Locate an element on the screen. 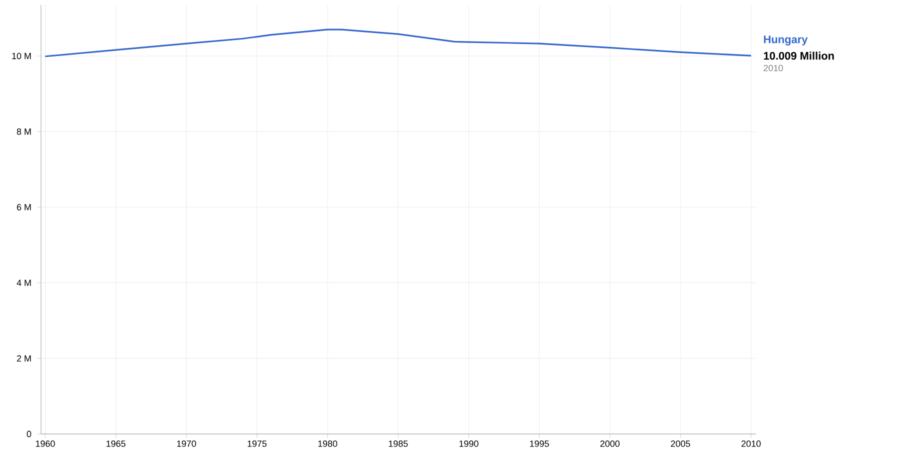  x-tick-label: 1960 is located at coordinates (45, 443).